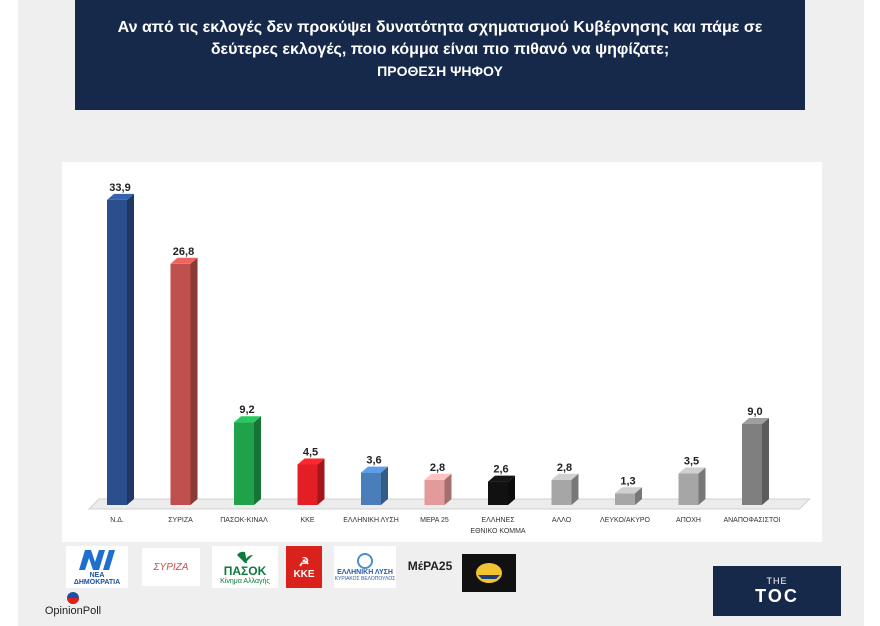 The image size is (880, 626). What do you see at coordinates (307, 520) in the screenshot?
I see `category-label-3: ΚΚΕ` at bounding box center [307, 520].